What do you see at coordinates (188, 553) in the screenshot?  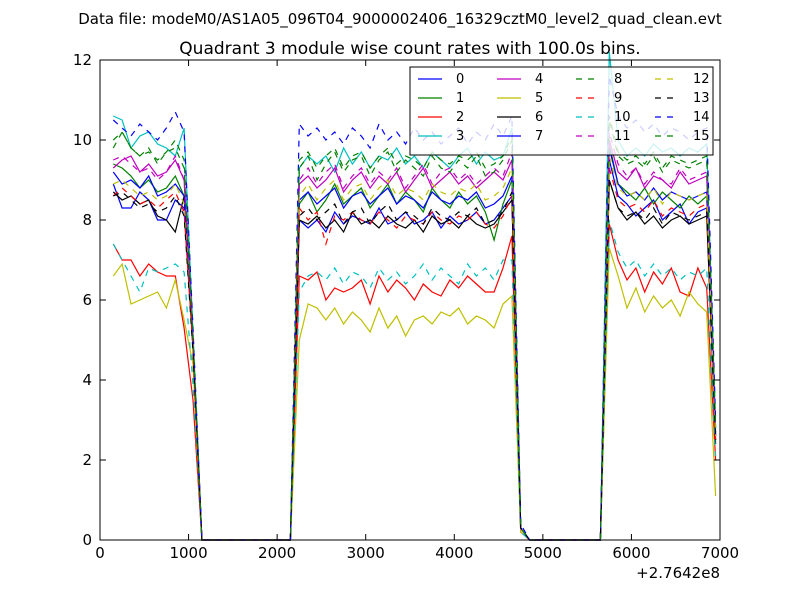 I see `x-tick-label: 1000` at bounding box center [188, 553].